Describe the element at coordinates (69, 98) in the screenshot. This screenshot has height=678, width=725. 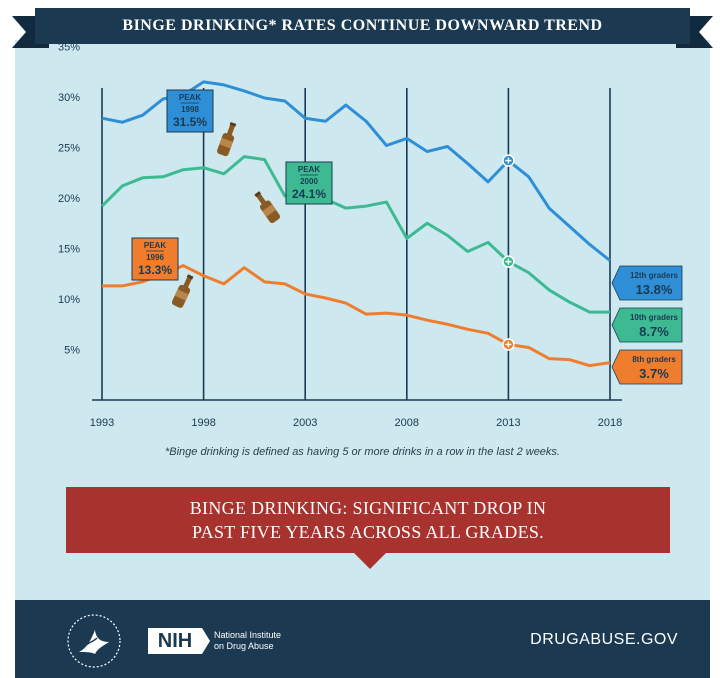
I see `y-tick-30: 30%` at that location.